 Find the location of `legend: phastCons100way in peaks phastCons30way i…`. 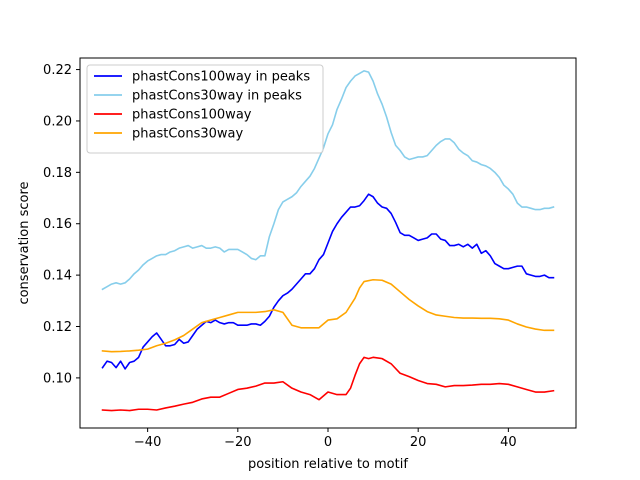

legend: phastCons100way in peaks phastCons30way i… is located at coordinates (205, 109).